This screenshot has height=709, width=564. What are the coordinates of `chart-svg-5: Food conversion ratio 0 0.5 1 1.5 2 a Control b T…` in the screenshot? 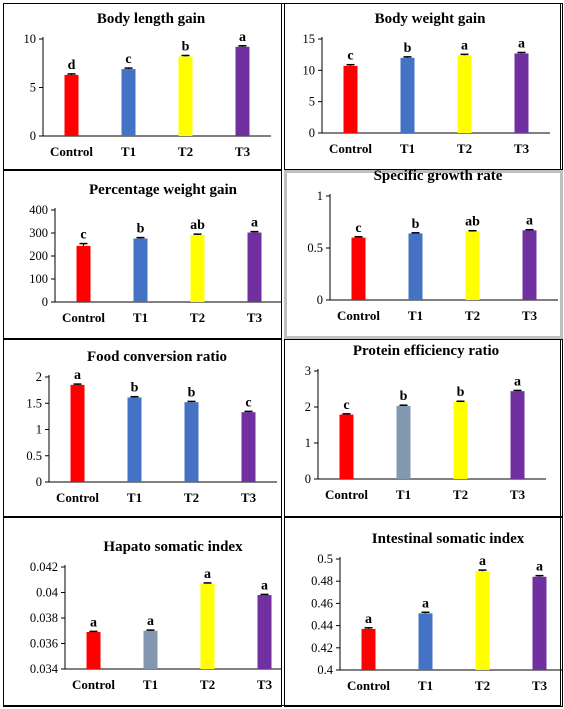 It's located at (151, 427).